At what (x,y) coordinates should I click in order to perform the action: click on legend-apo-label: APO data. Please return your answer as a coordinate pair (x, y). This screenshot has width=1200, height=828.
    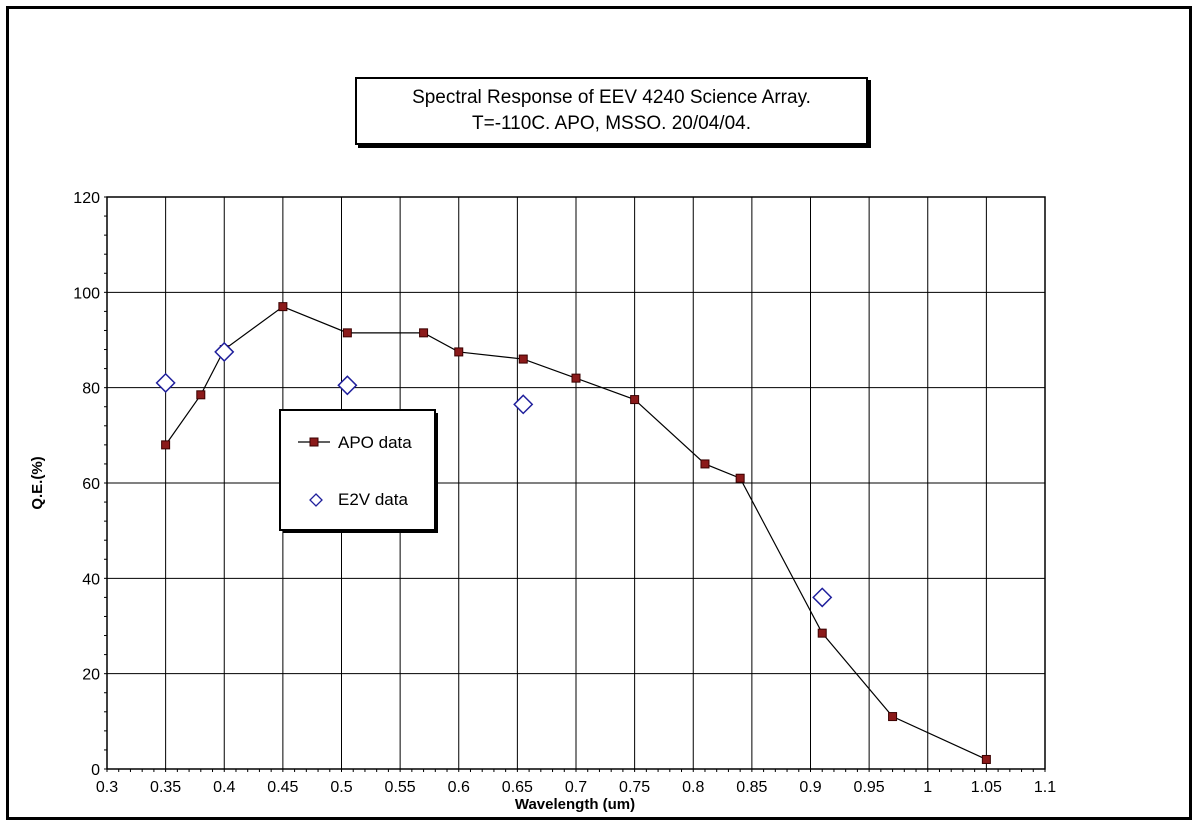
    Looking at the image, I should click on (375, 442).